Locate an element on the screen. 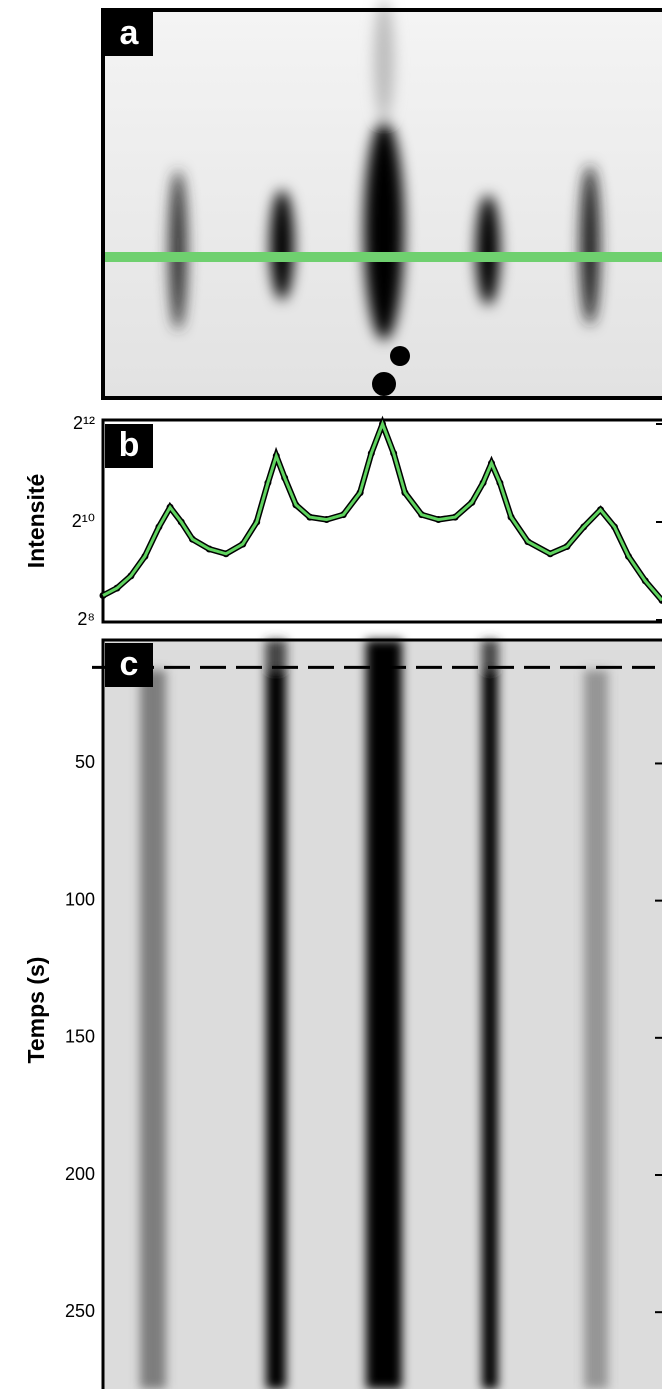  panel-label: c is located at coordinates (129, 664).